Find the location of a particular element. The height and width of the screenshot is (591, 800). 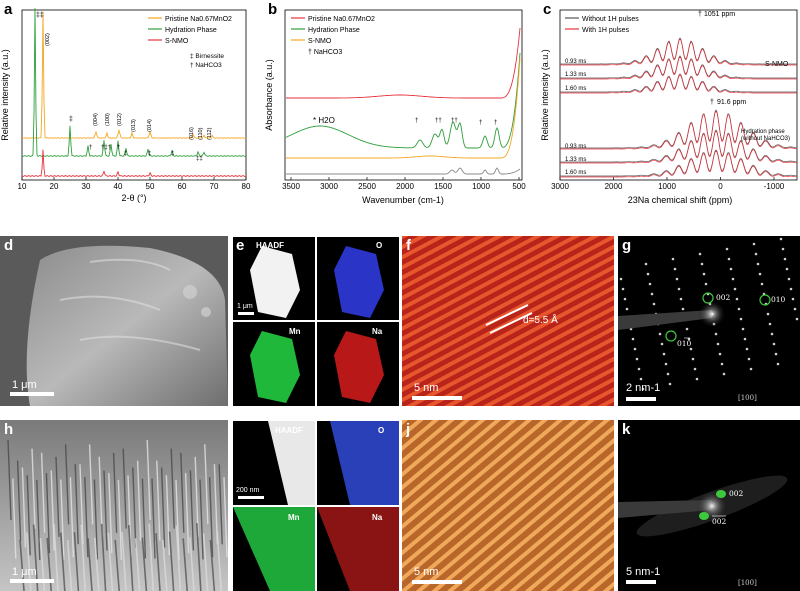

spot-label-002-g: 002 is located at coordinates (723, 297).